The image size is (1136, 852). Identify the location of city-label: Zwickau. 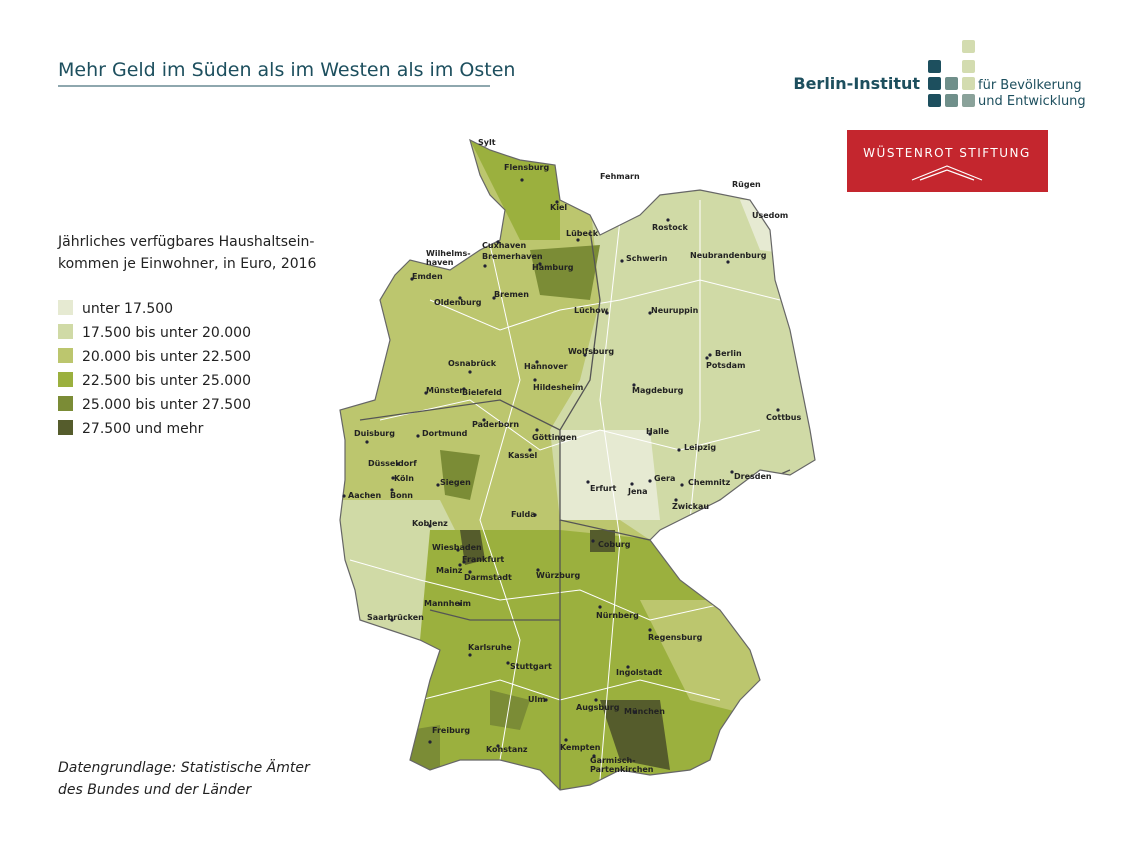
(690, 506).